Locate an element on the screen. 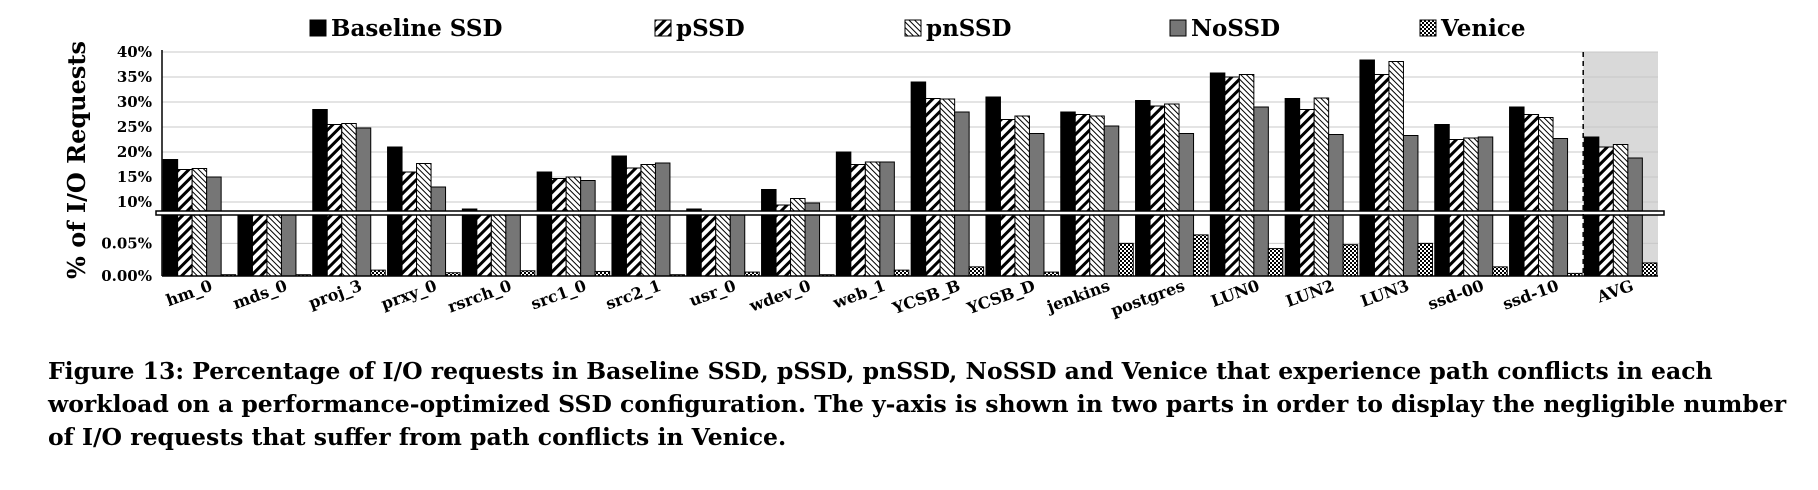  x-tick-label: proj_3 is located at coordinates (335, 294).